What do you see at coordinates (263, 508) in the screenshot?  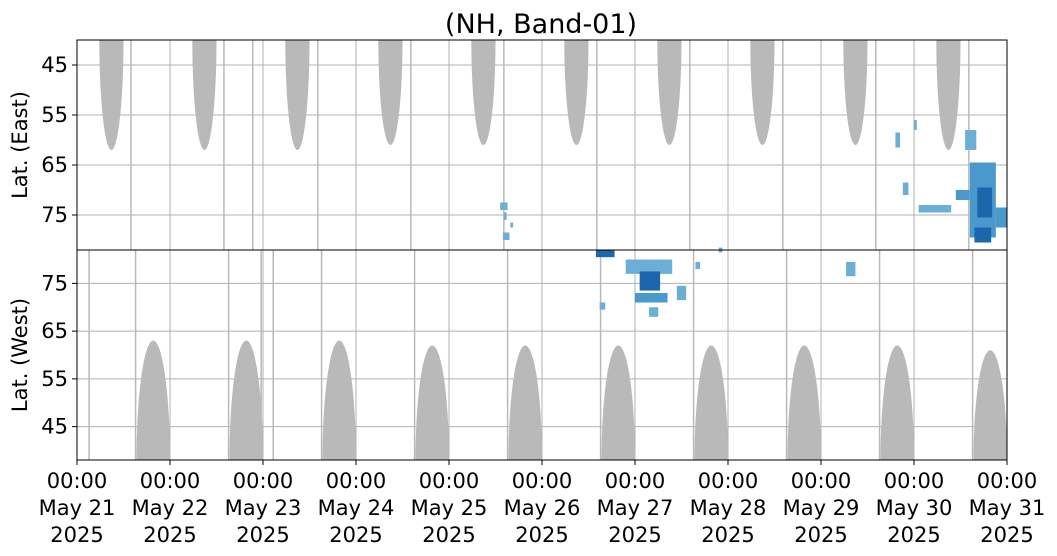 I see `x-tick-label-date: May 23` at bounding box center [263, 508].